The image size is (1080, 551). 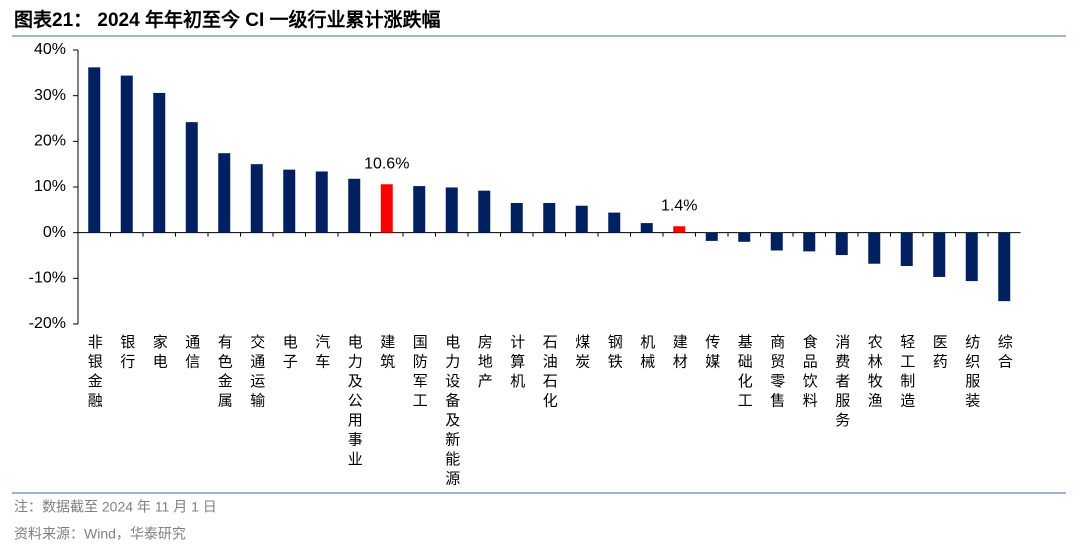 What do you see at coordinates (679, 205) in the screenshot?
I see `data-label: 1.4%` at bounding box center [679, 205].